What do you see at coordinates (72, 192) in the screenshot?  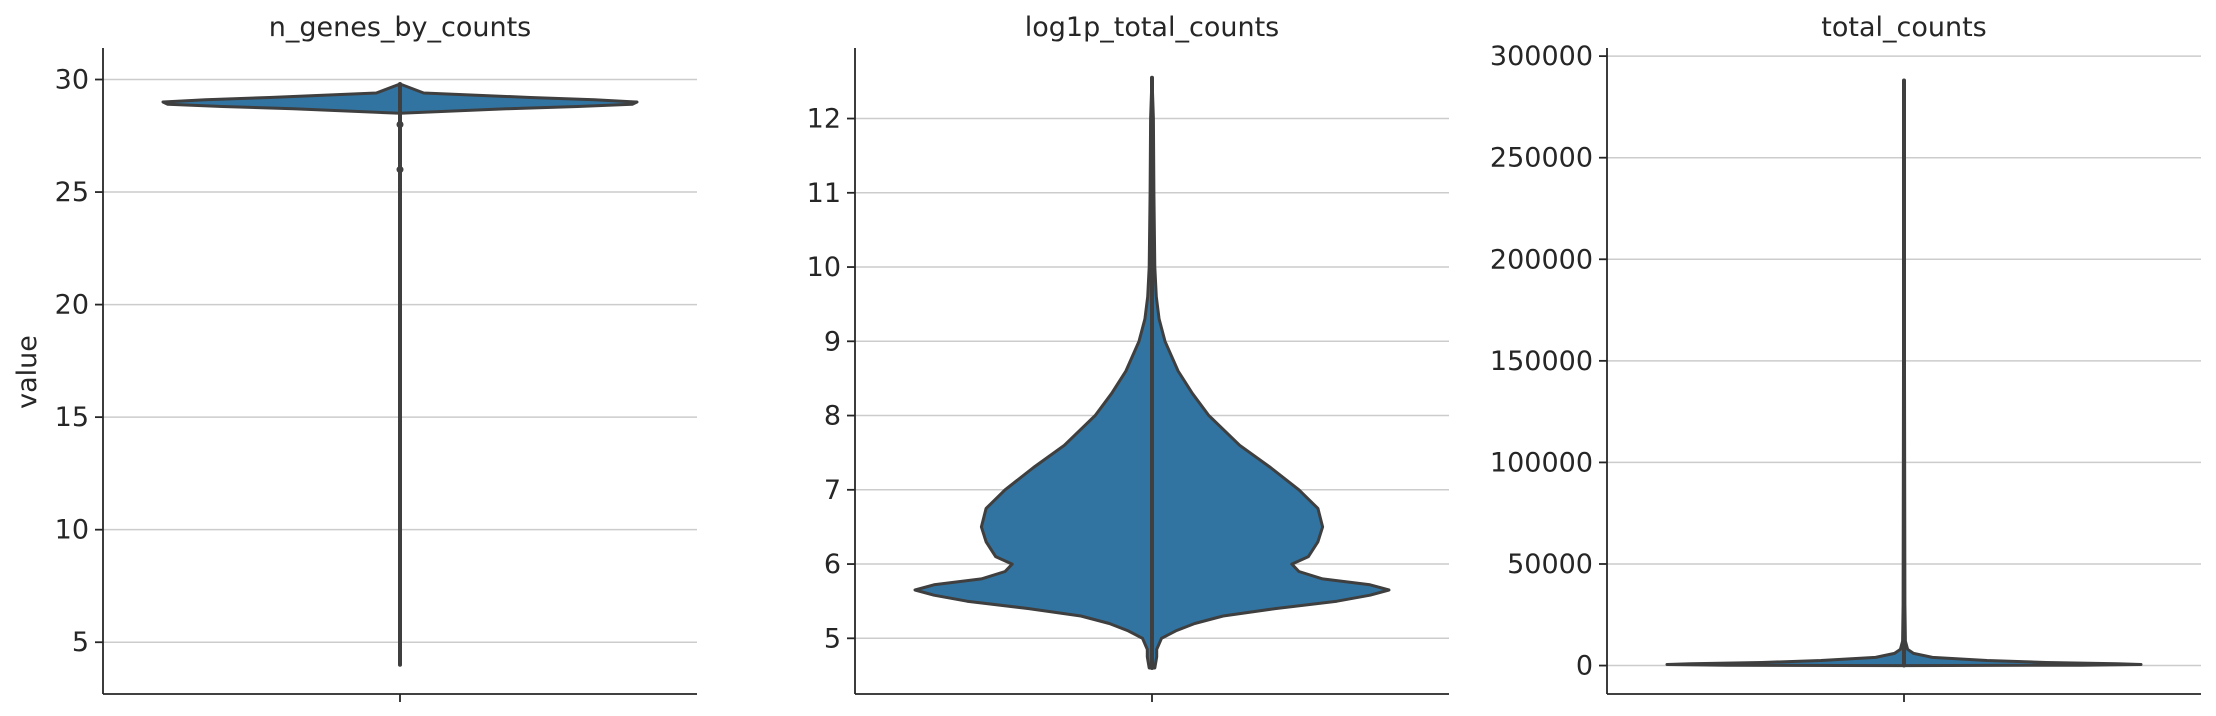 I see `y-tick-label: 25` at bounding box center [72, 192].